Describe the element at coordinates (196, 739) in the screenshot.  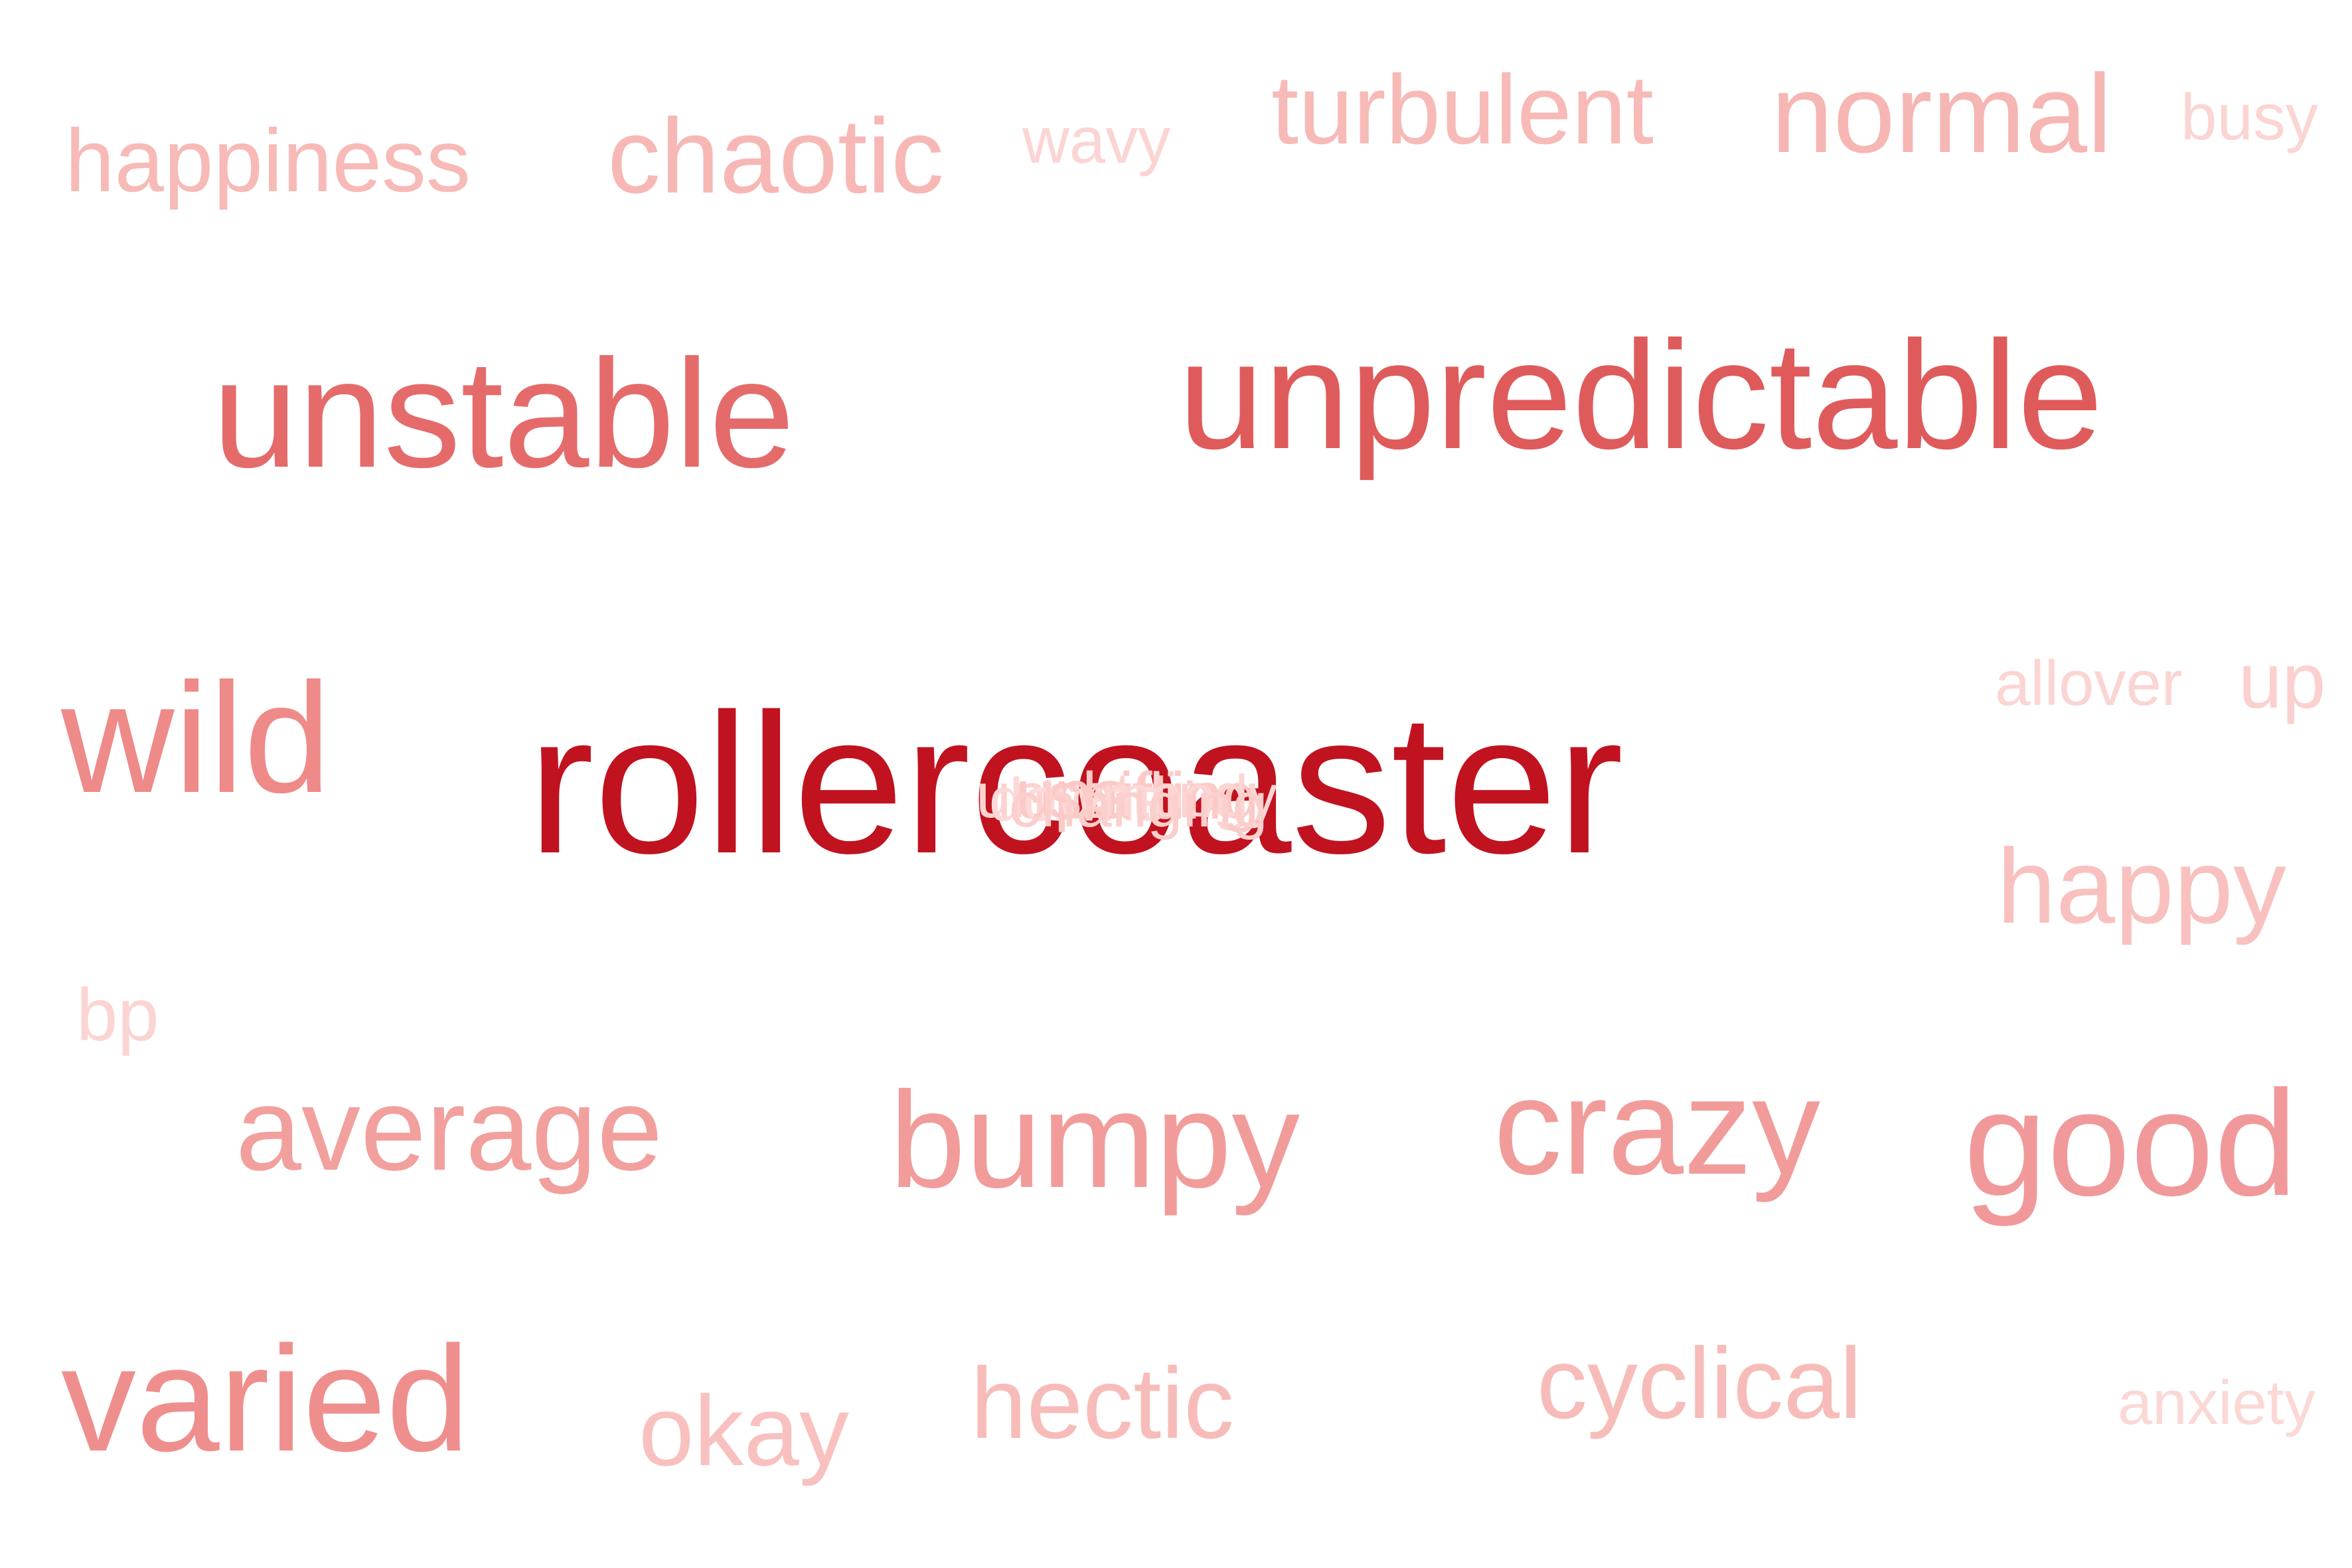
I see `word-wild: wild` at that location.